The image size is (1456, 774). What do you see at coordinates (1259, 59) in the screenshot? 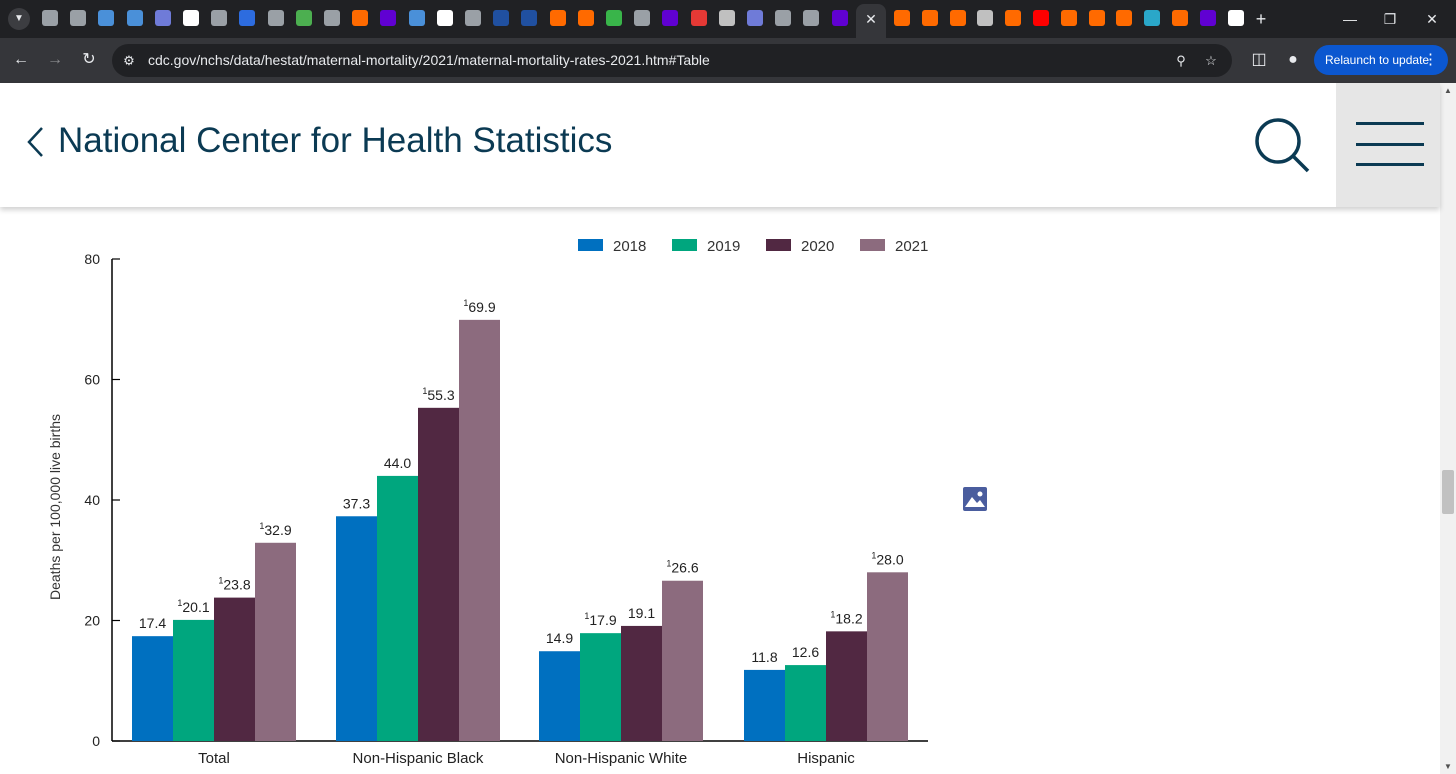
I see `side-panel-icon: ◫` at bounding box center [1259, 59].